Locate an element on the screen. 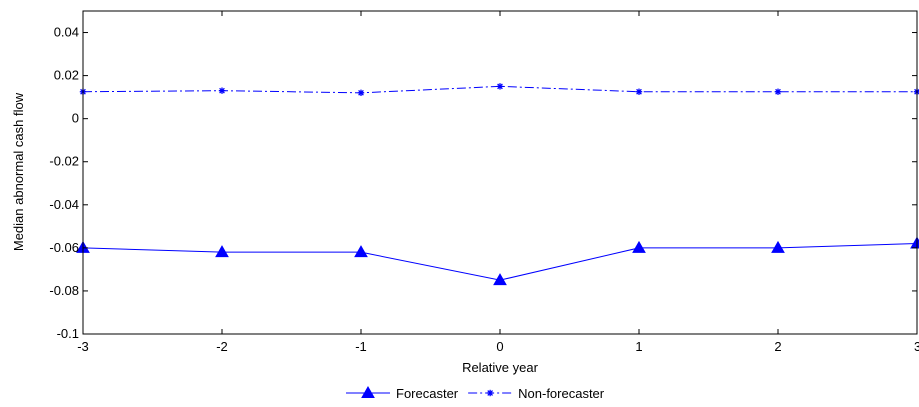  y-tick-label: -0.06 is located at coordinates (64, 247).